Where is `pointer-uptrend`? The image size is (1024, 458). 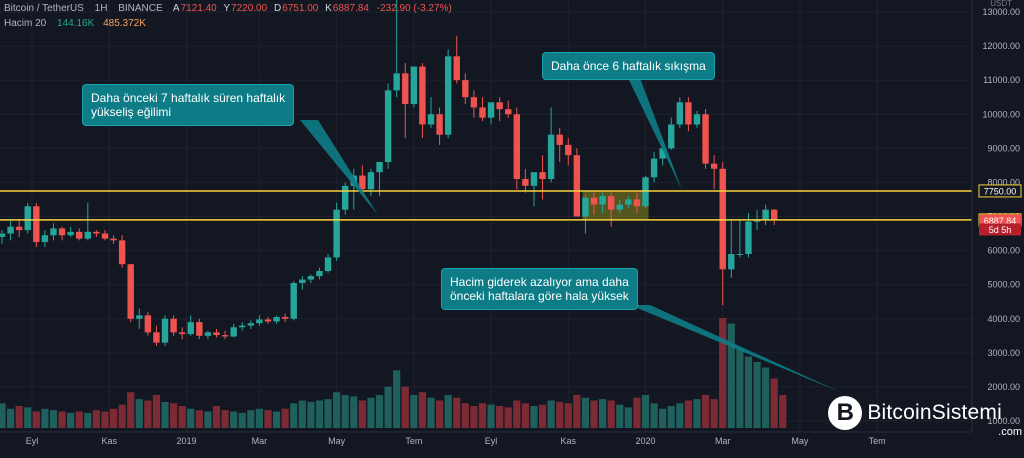
pointer-uptrend is located at coordinates (339, 167).